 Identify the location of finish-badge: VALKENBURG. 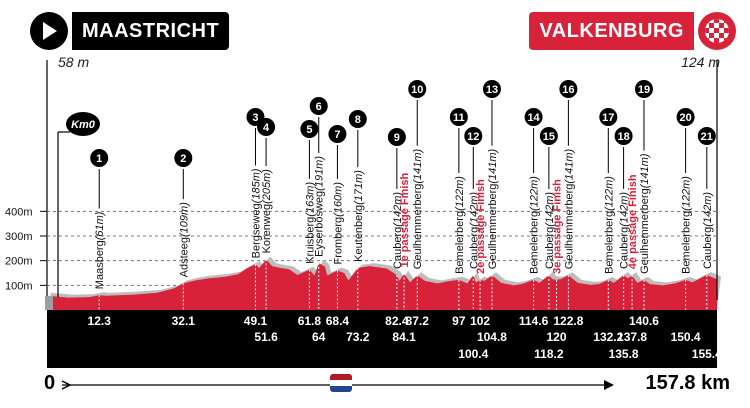
(632, 31).